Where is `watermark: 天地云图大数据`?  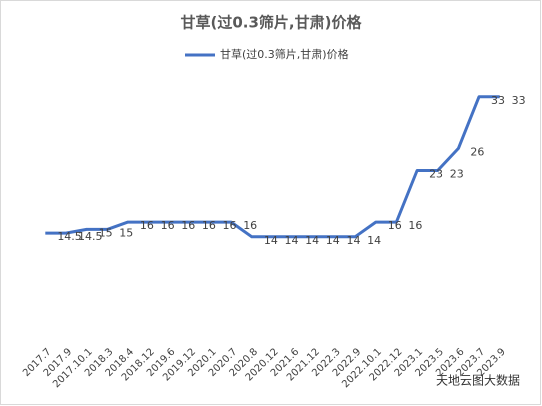 watermark: 天地云图大数据 is located at coordinates (478, 380).